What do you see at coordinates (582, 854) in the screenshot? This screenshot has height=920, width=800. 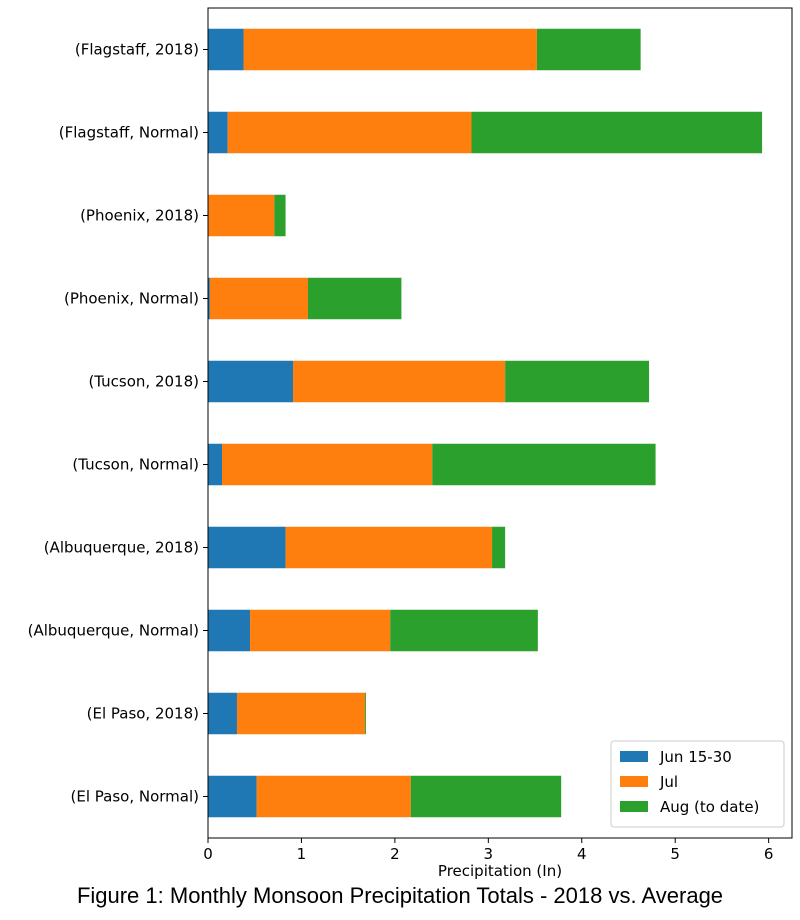 I see `x-tick-label: 4` at bounding box center [582, 854].